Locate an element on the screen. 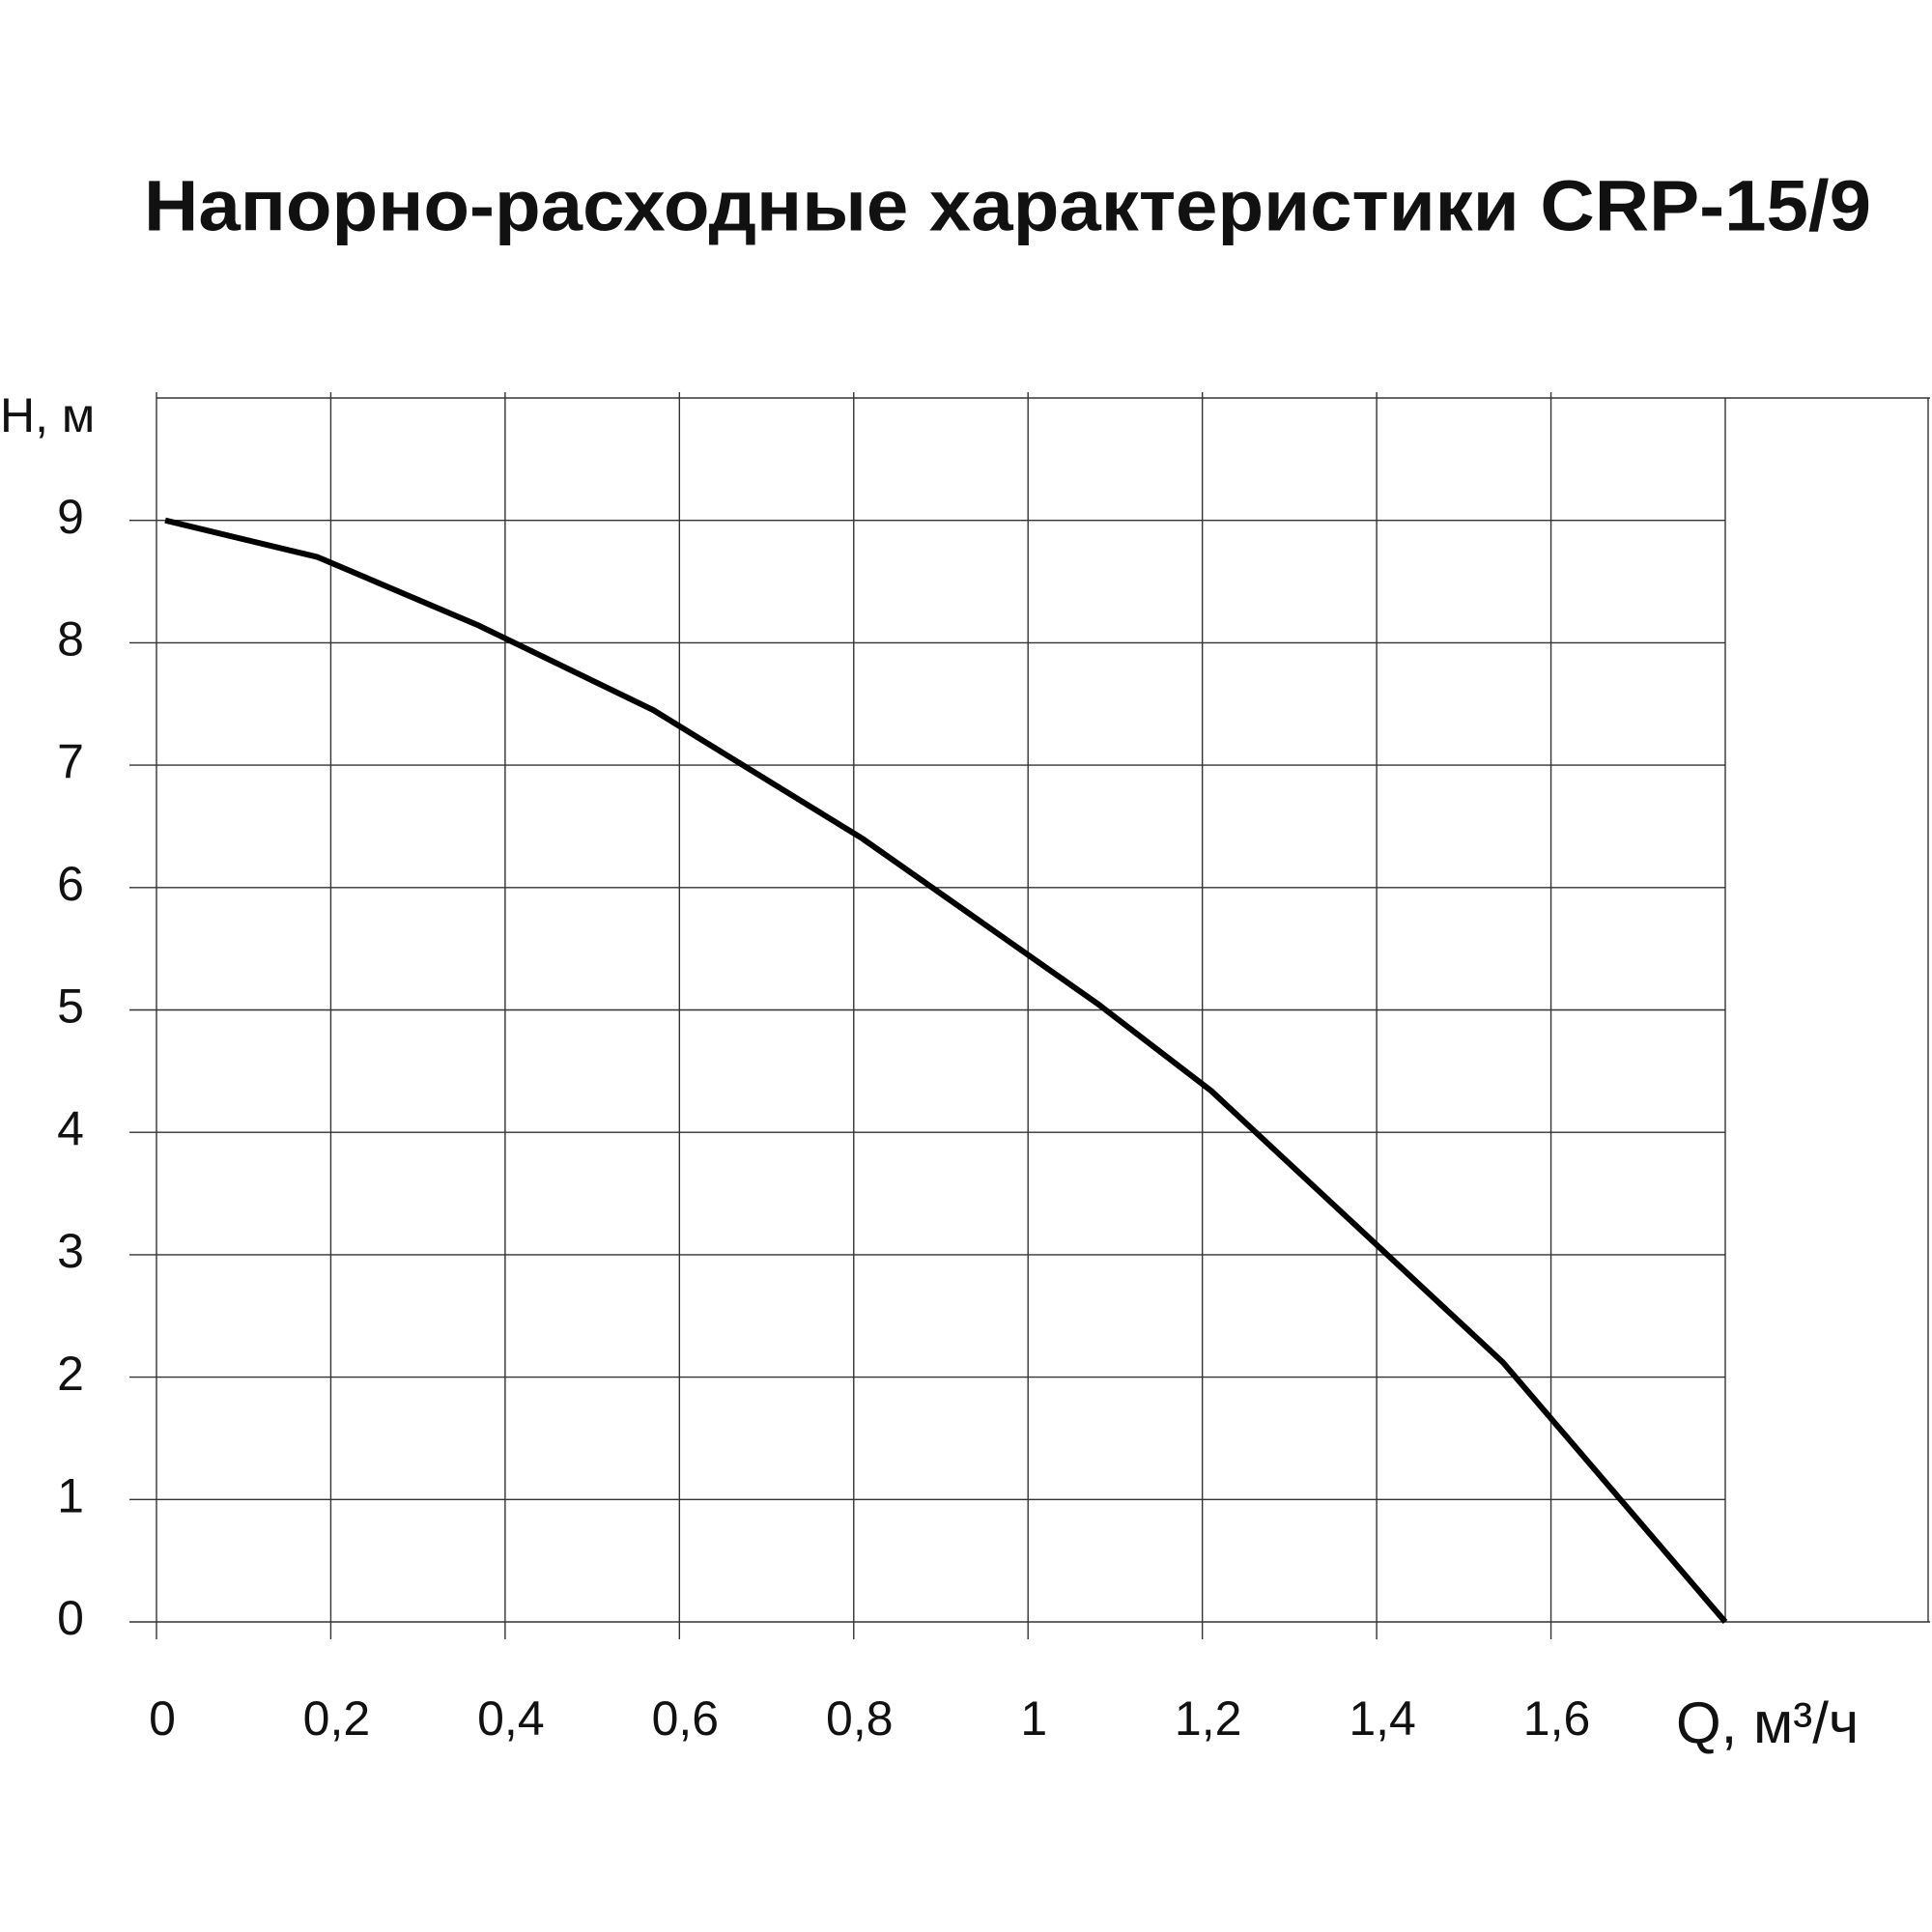 Image resolution: width=1932 pixels, height=1932 pixels. x-tick-label: 1,6 is located at coordinates (1557, 1718).